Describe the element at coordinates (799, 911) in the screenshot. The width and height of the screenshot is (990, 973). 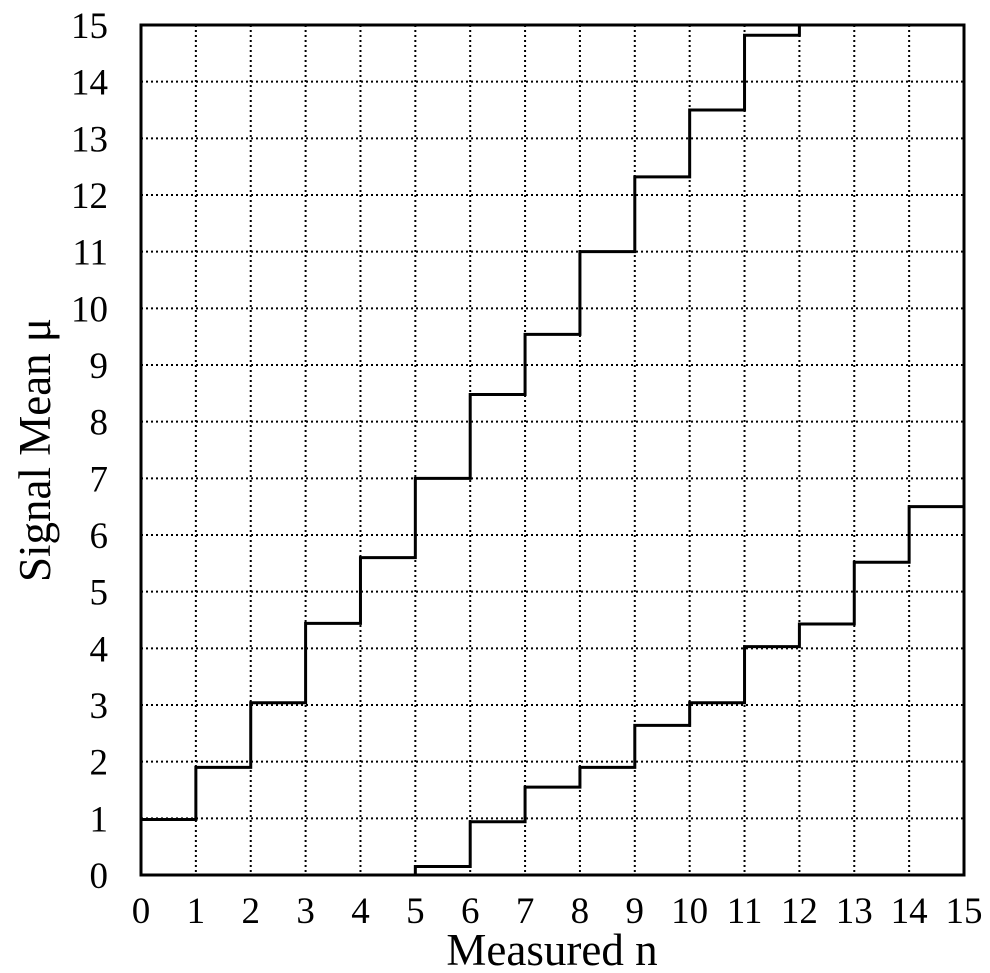
I see `x-tick-label: 12` at that location.